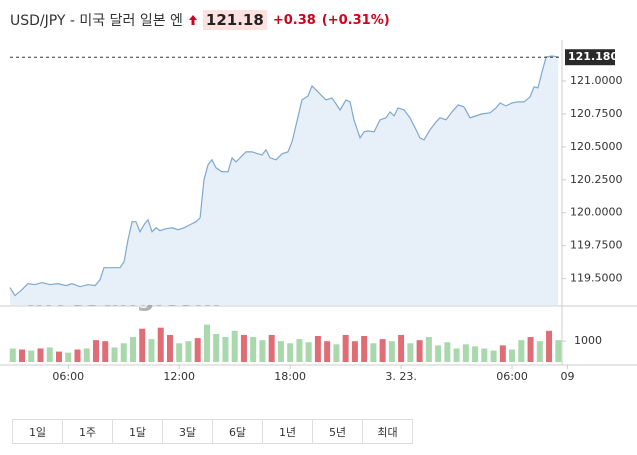 The image size is (637, 455). I want to click on up-arrow, so click(192, 20).